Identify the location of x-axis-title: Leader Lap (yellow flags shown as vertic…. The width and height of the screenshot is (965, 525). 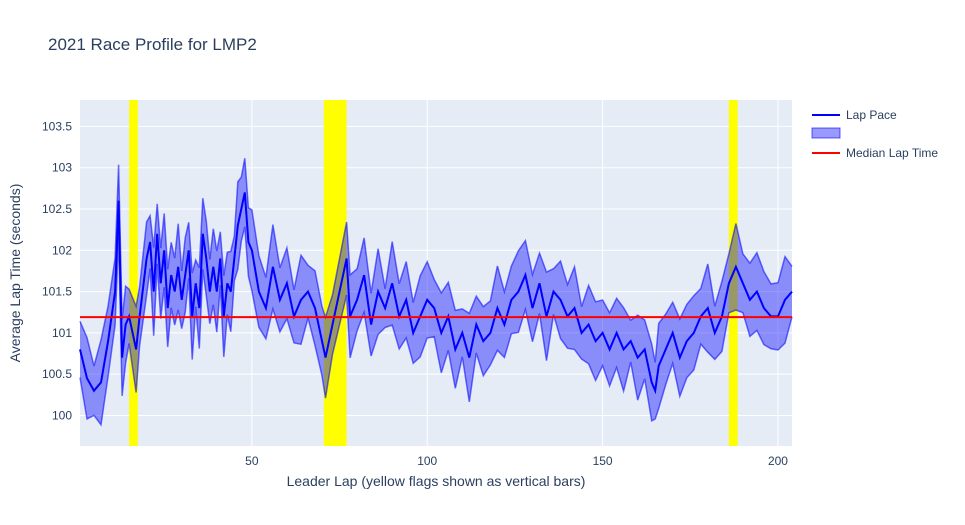
(436, 481).